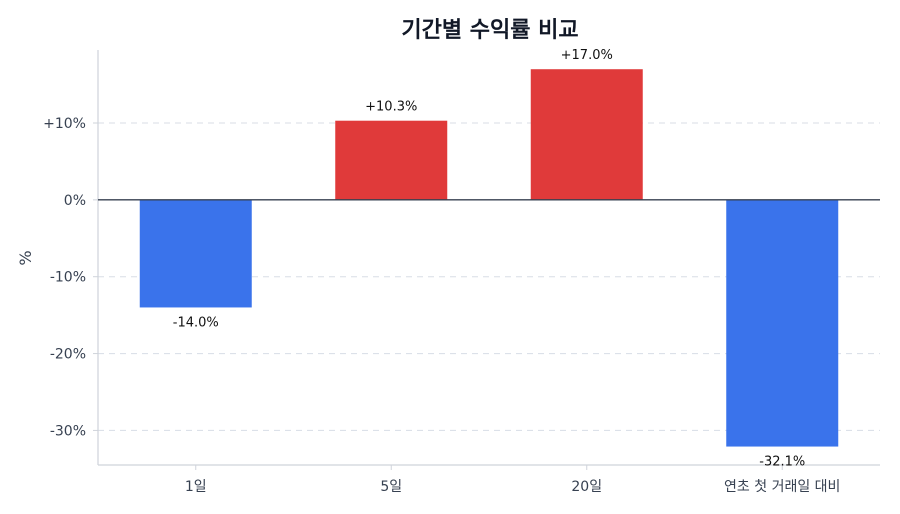 The height and width of the screenshot is (514, 900). I want to click on y-tick-label: -30%, so click(68, 431).